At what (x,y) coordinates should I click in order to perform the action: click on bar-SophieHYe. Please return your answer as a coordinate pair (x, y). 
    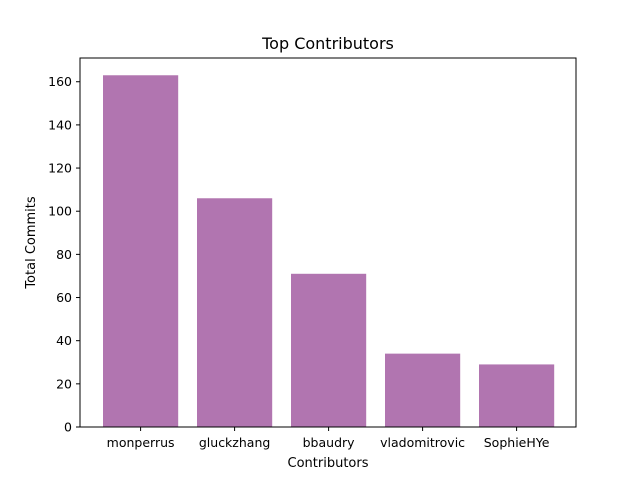
    Looking at the image, I should click on (517, 395).